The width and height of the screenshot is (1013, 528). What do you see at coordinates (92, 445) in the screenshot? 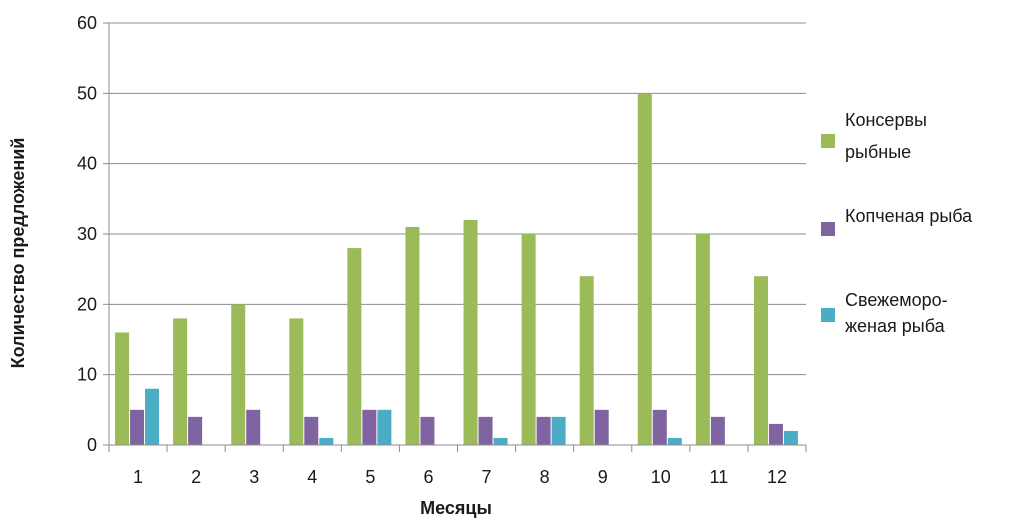
I see `y-tick-label: 0` at bounding box center [92, 445].